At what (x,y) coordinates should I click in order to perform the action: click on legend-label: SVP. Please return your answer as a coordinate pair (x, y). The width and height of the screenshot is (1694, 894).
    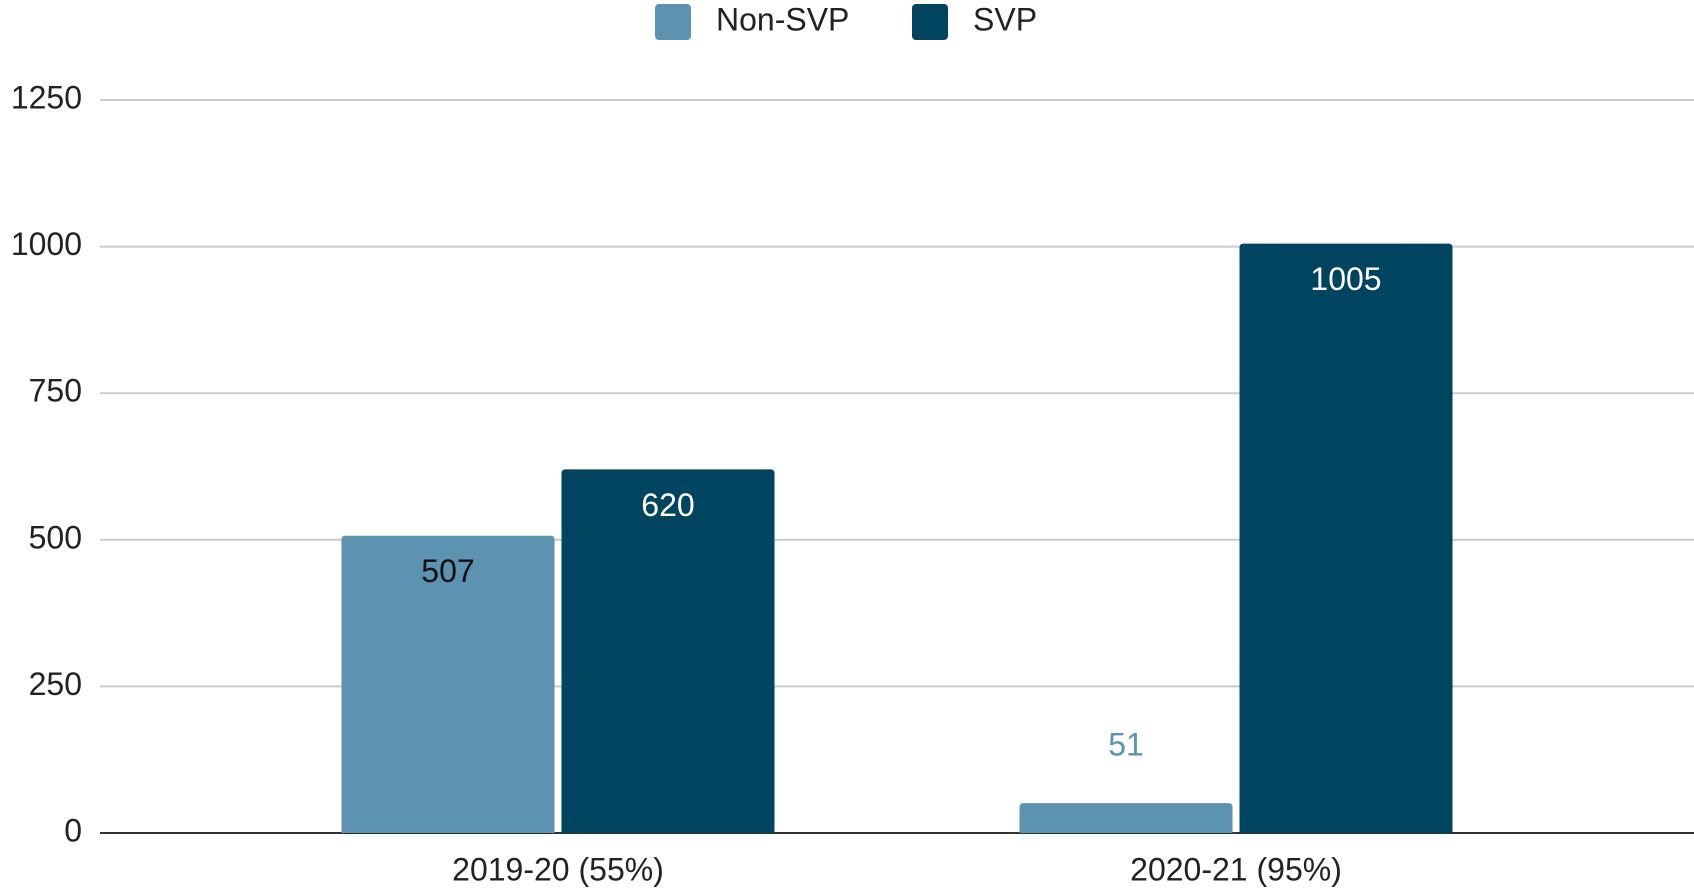
    Looking at the image, I should click on (1005, 19).